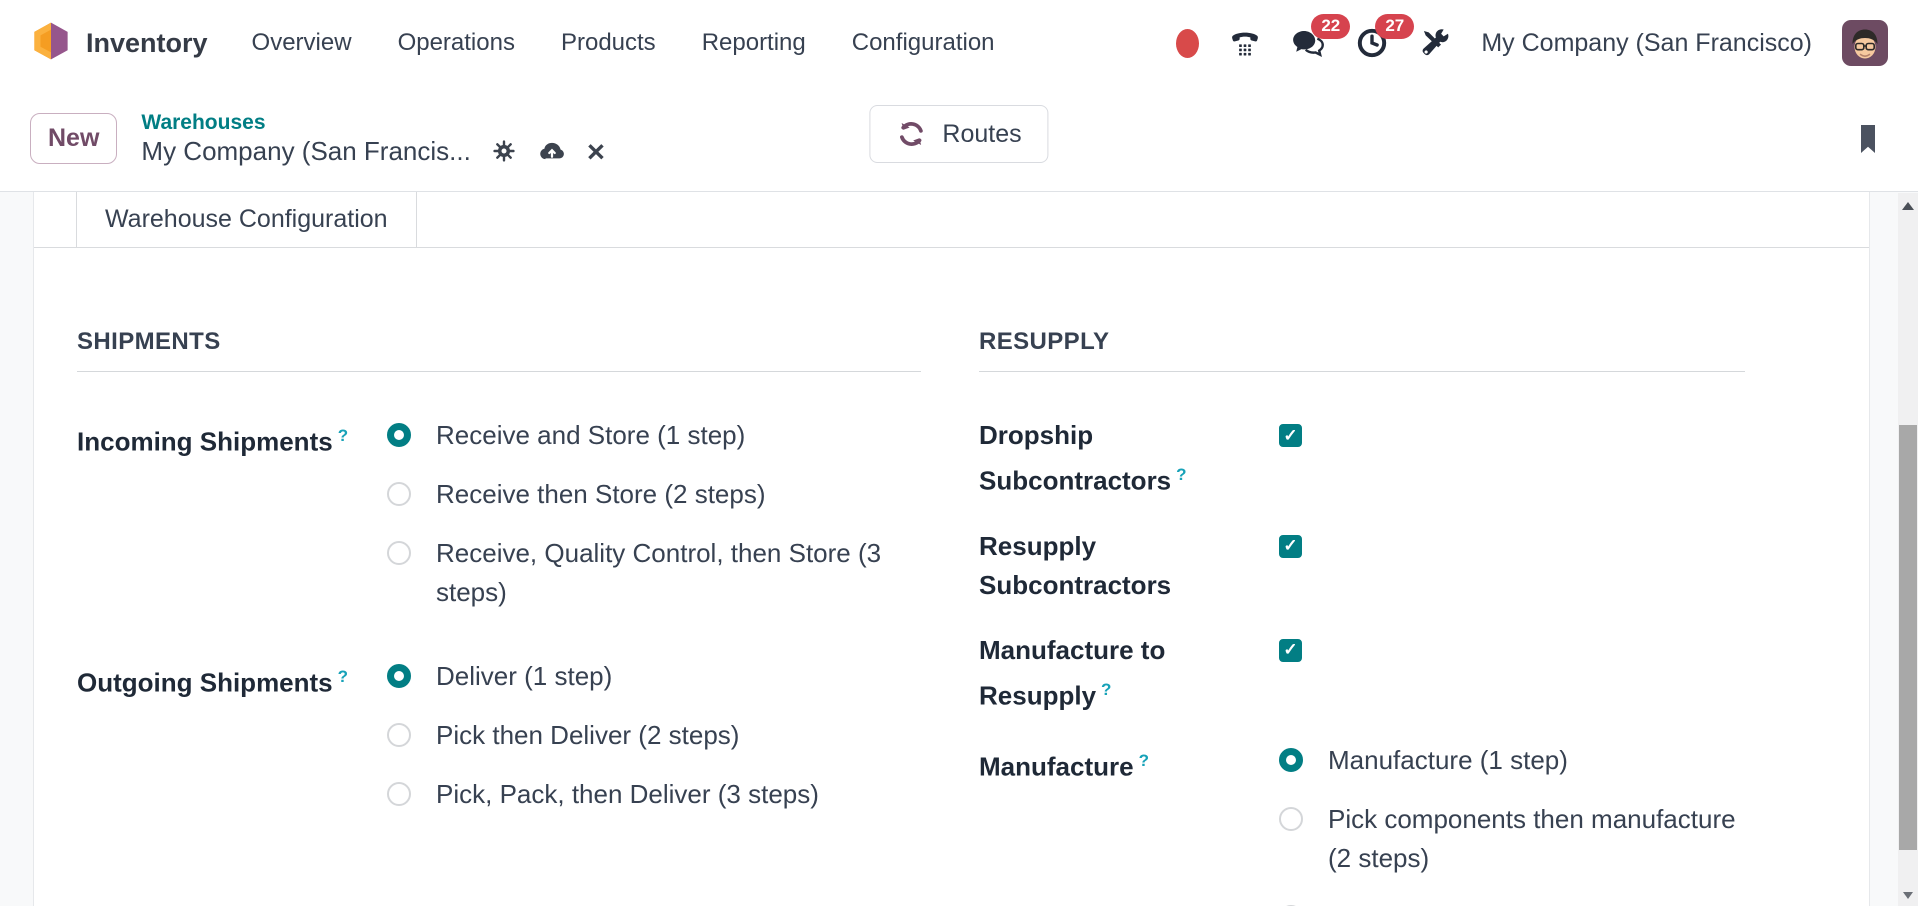 The height and width of the screenshot is (906, 1918). I want to click on menu-operations: Operations, so click(456, 42).